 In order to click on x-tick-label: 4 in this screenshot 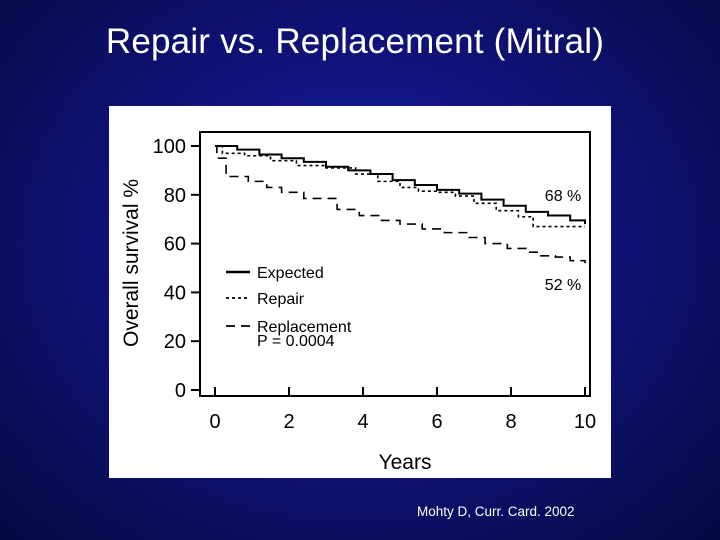, I will do `click(362, 422)`.